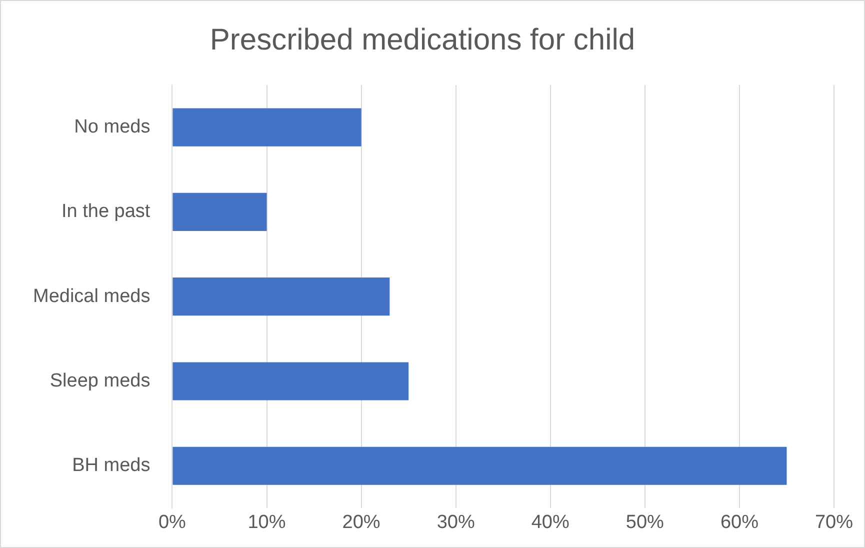  Describe the element at coordinates (100, 381) in the screenshot. I see `y-tick-label: Sleep meds` at that location.